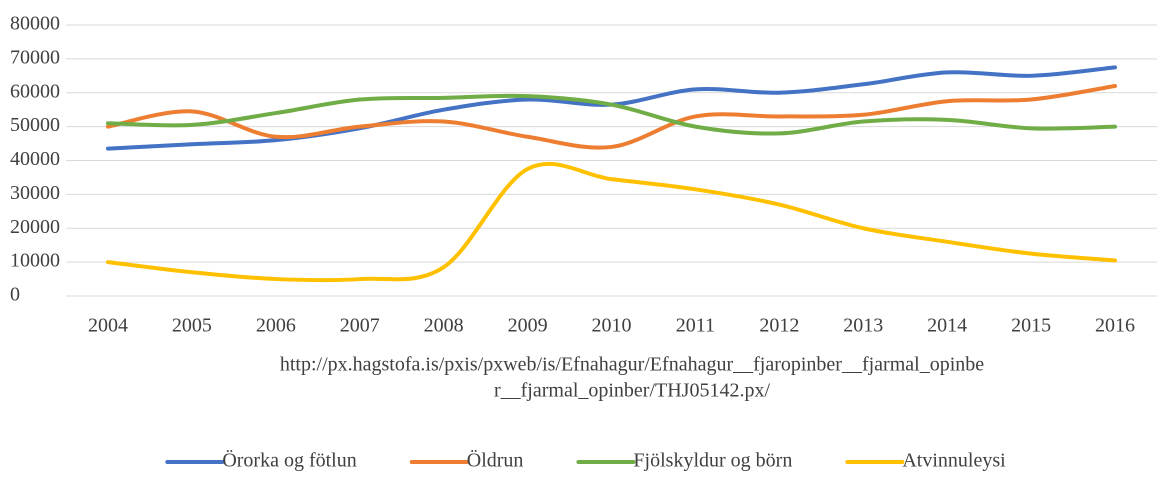 The height and width of the screenshot is (480, 1157). Describe the element at coordinates (276, 326) in the screenshot. I see `x-tick-label: 2006` at that location.